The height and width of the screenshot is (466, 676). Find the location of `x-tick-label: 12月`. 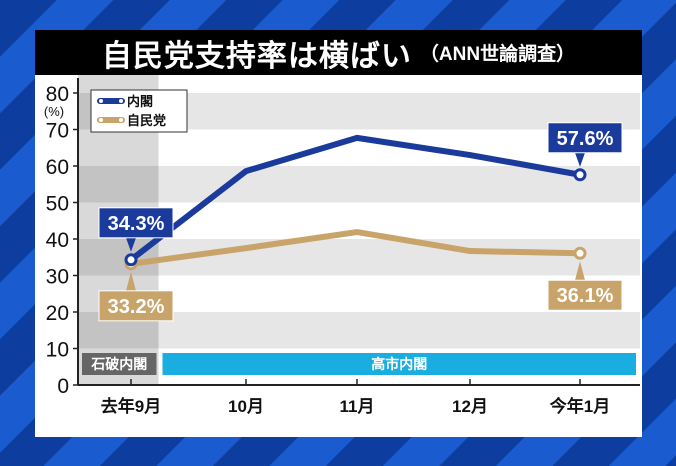

x-tick-label: 12月 is located at coordinates (470, 406).